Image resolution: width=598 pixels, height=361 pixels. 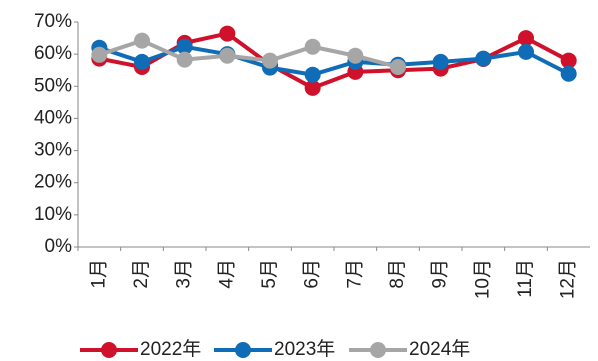 I want to click on x-tick-label: 6月, so click(x=312, y=274).